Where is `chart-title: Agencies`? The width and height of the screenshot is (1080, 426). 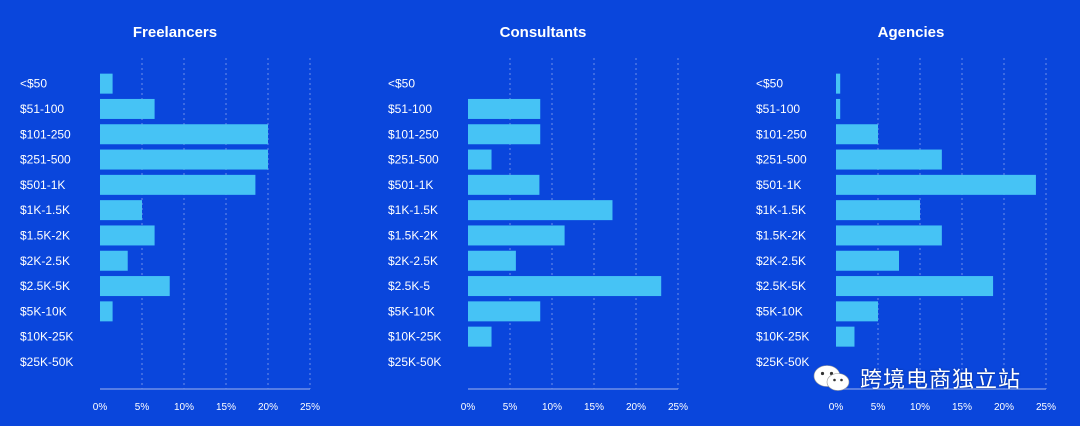
chart-title: Agencies is located at coordinates (911, 32).